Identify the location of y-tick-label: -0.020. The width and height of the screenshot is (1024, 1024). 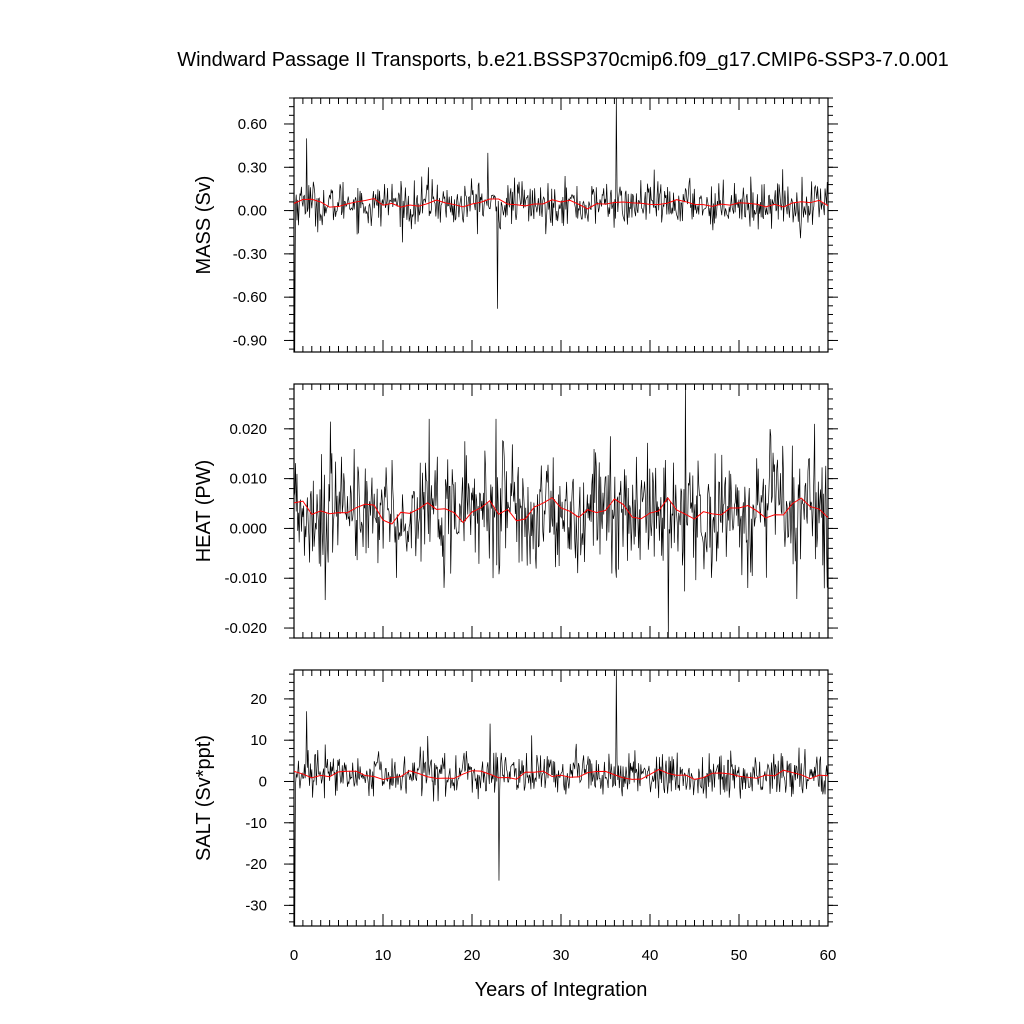
(245, 628).